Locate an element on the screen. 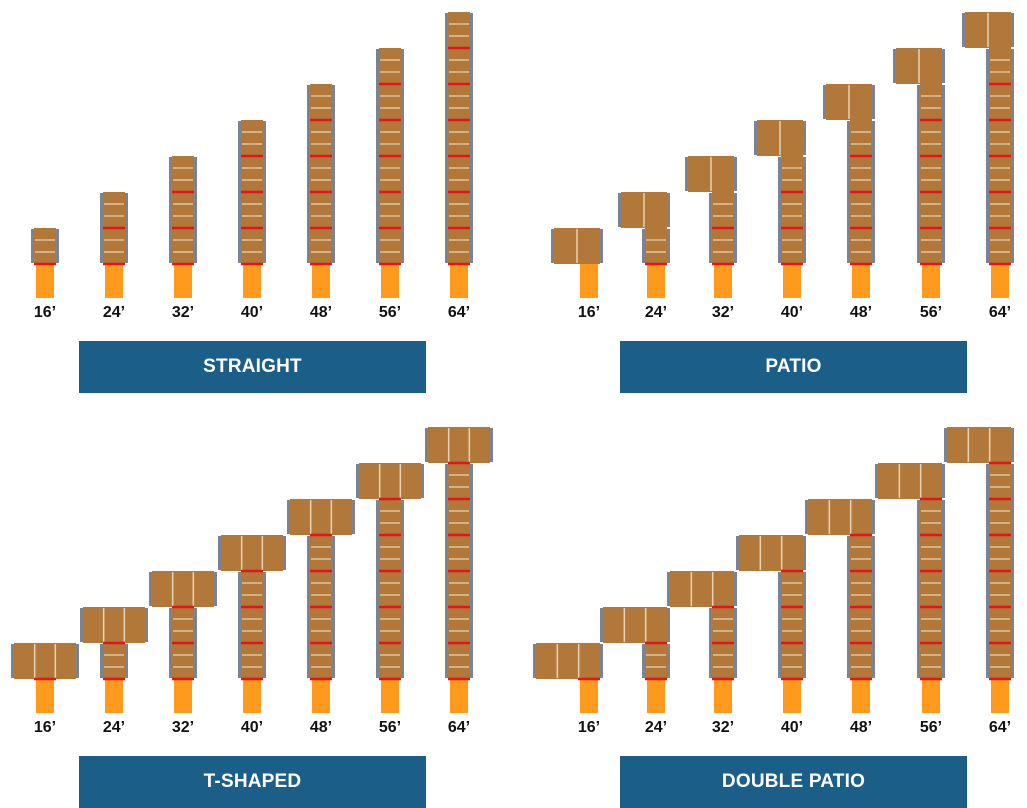 The image size is (1027, 808). dock-patio-4: 40’ is located at coordinates (780, 220).